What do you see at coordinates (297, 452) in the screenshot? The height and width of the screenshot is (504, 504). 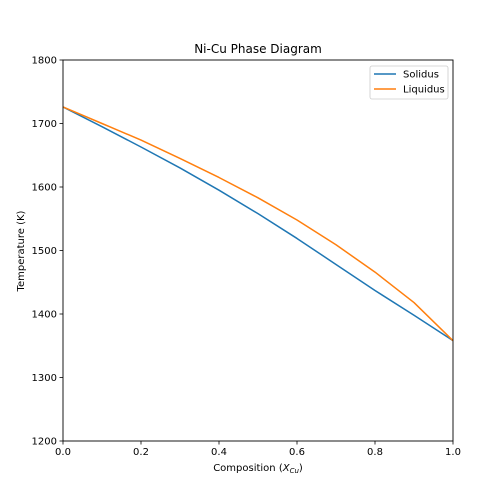 I see `x-tick-label: 0.6` at bounding box center [297, 452].